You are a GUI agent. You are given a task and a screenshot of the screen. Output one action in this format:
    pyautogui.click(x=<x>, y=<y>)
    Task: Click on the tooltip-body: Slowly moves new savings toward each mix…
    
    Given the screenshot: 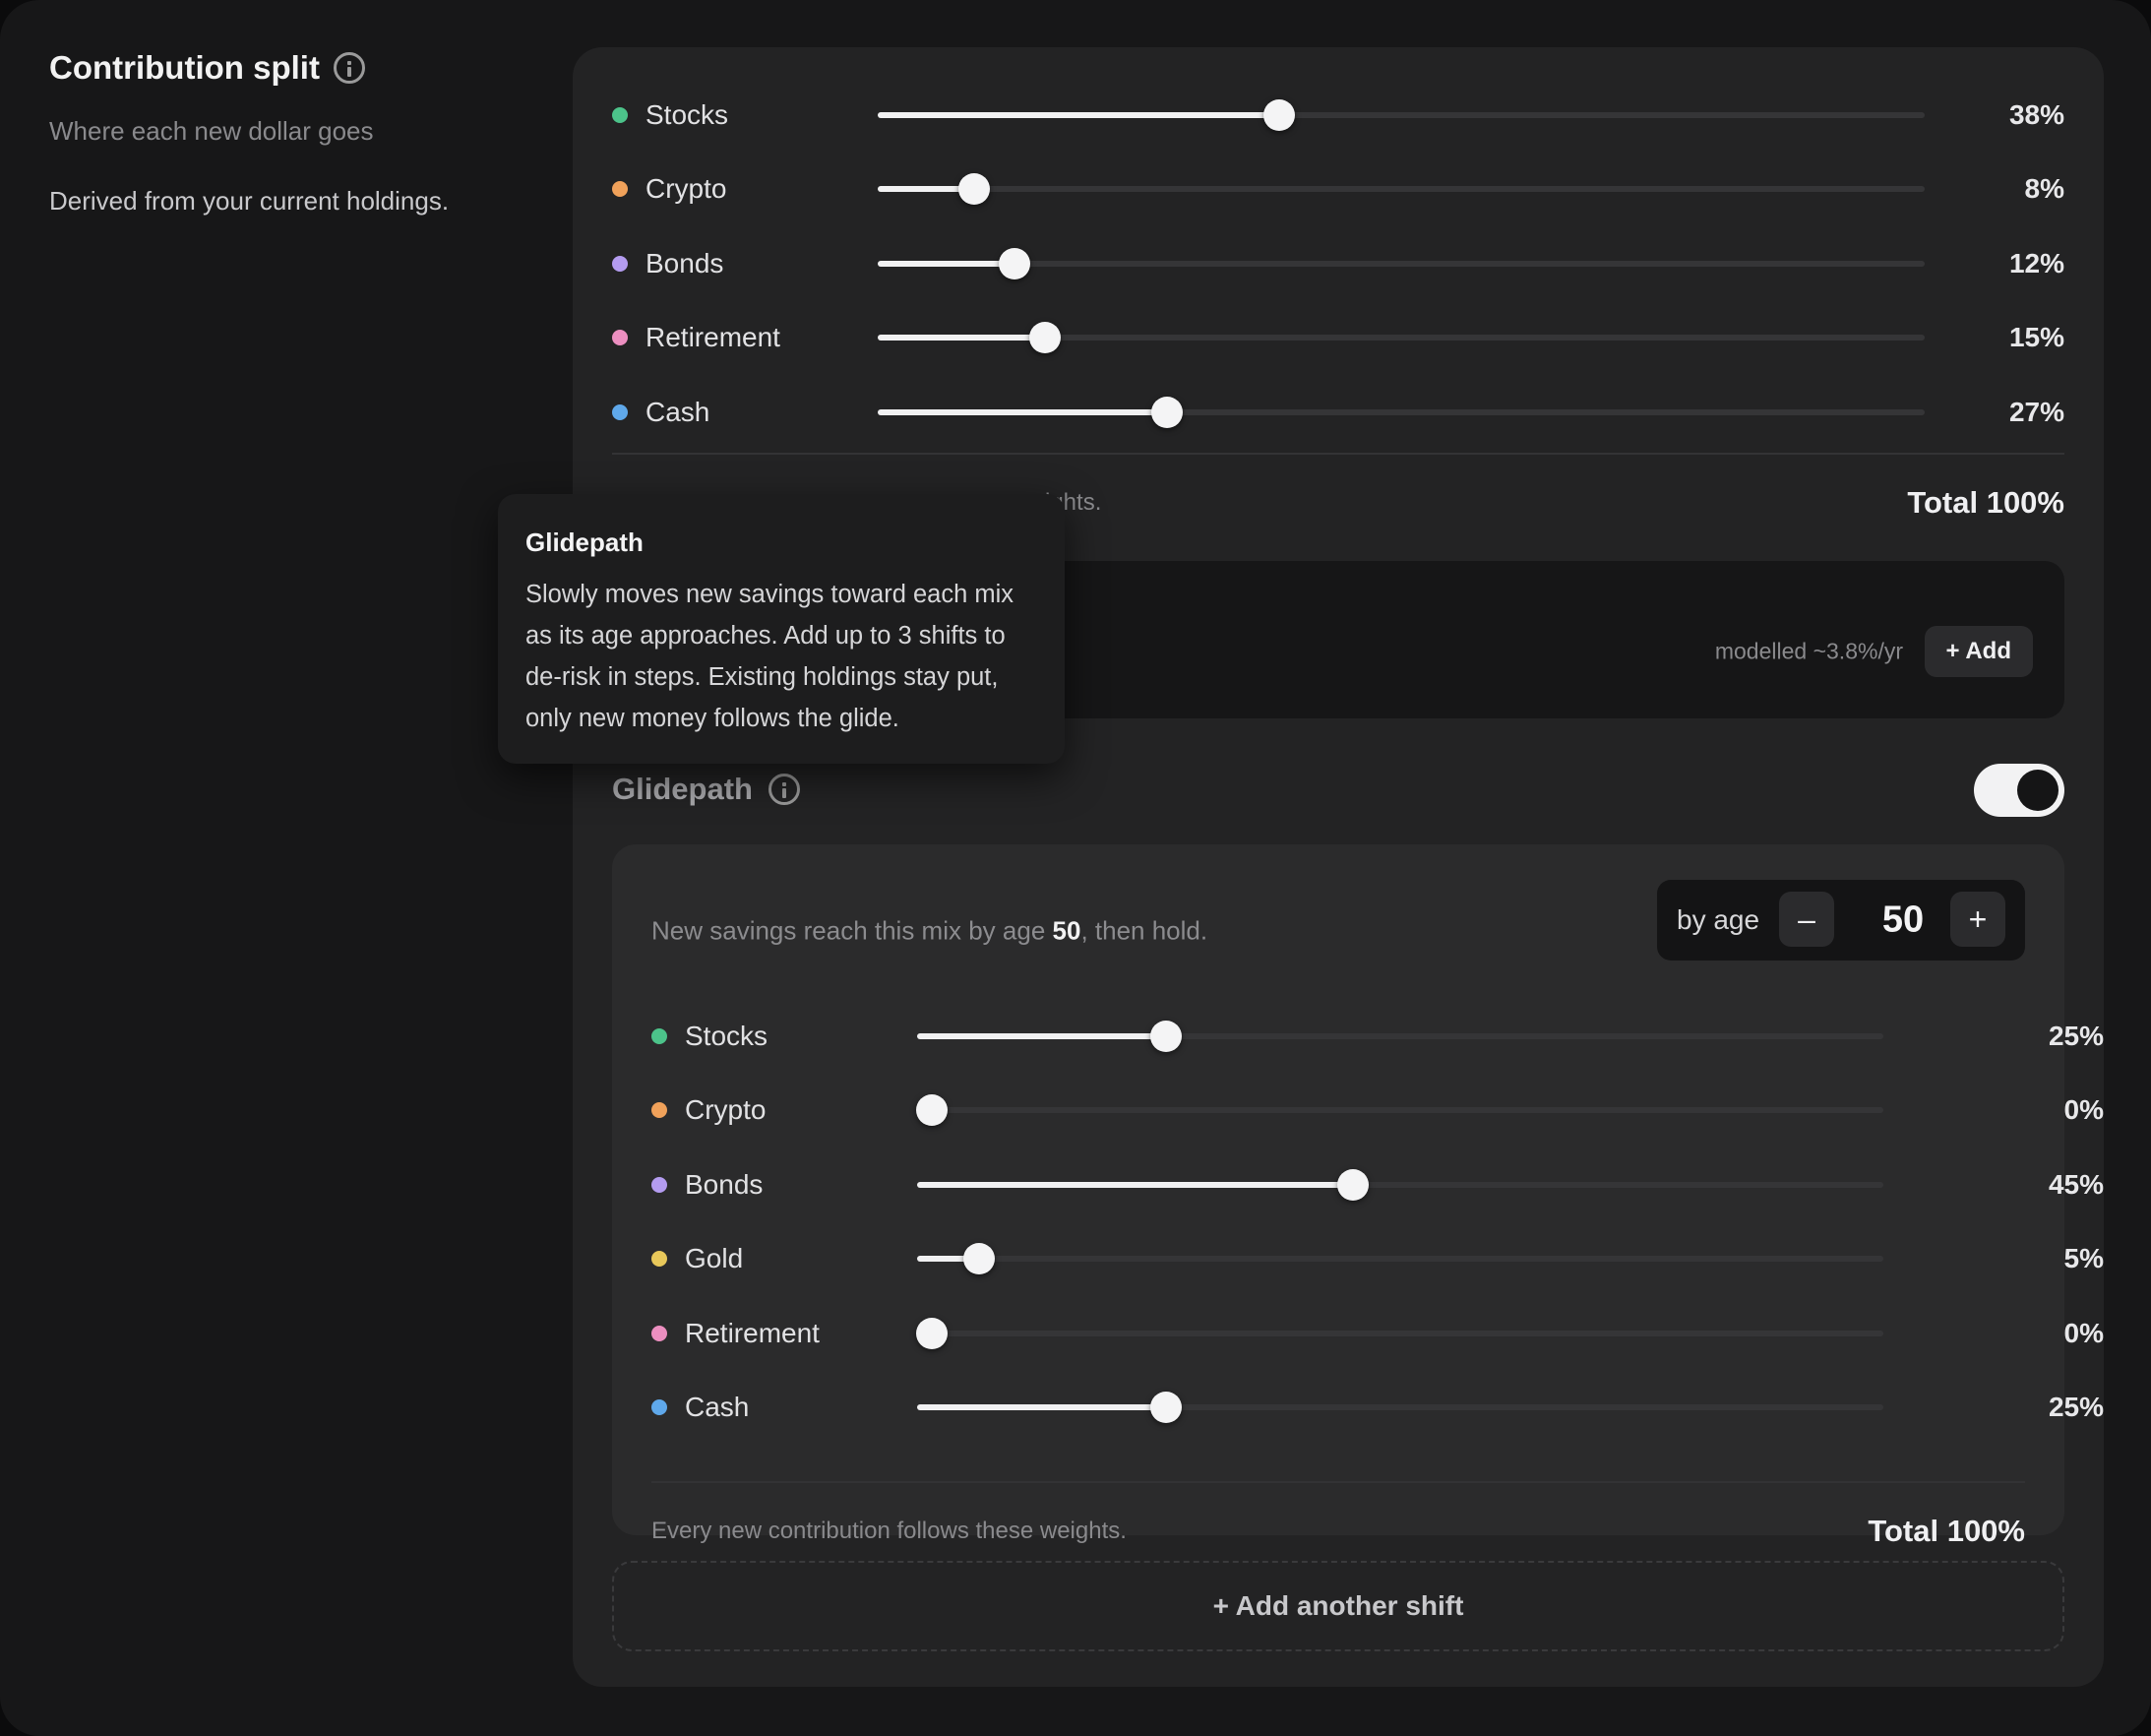 What is the action you would take?
    pyautogui.click(x=769, y=656)
    